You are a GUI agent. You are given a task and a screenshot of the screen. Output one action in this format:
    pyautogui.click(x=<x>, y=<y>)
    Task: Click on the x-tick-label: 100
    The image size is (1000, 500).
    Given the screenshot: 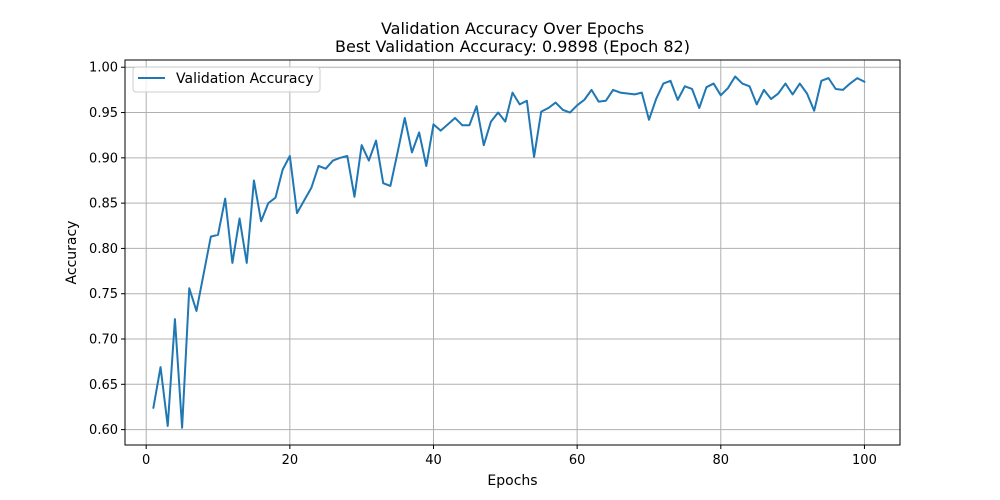 What is the action you would take?
    pyautogui.click(x=864, y=460)
    